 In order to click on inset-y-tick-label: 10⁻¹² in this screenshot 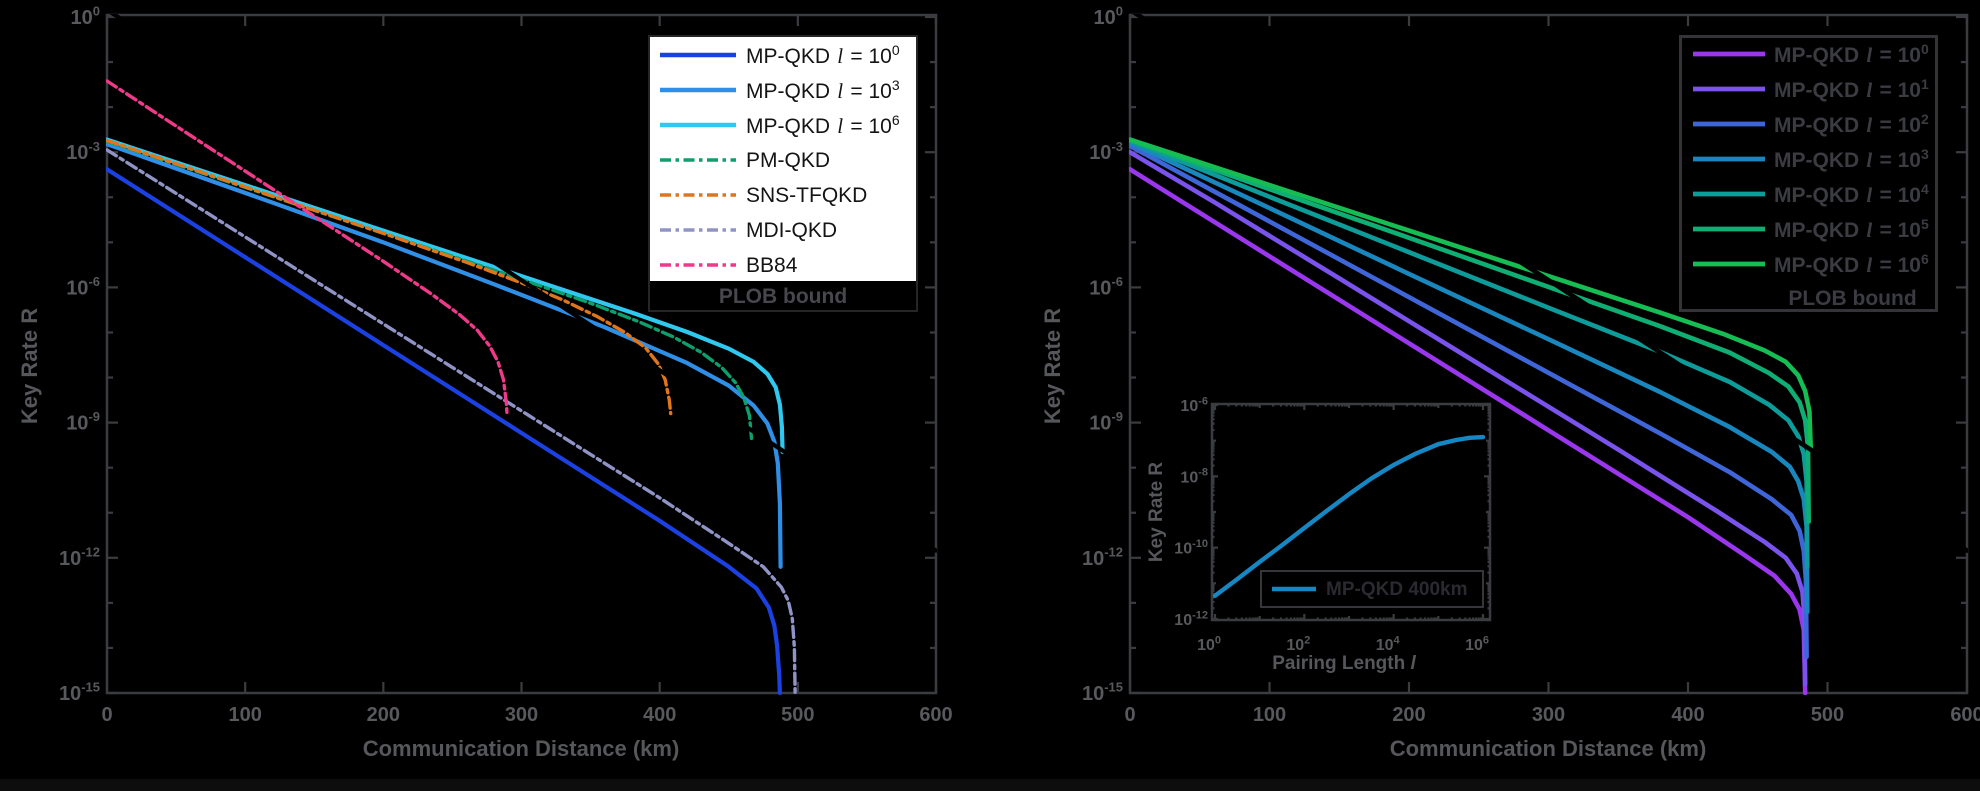, I will do `click(1191, 619)`.